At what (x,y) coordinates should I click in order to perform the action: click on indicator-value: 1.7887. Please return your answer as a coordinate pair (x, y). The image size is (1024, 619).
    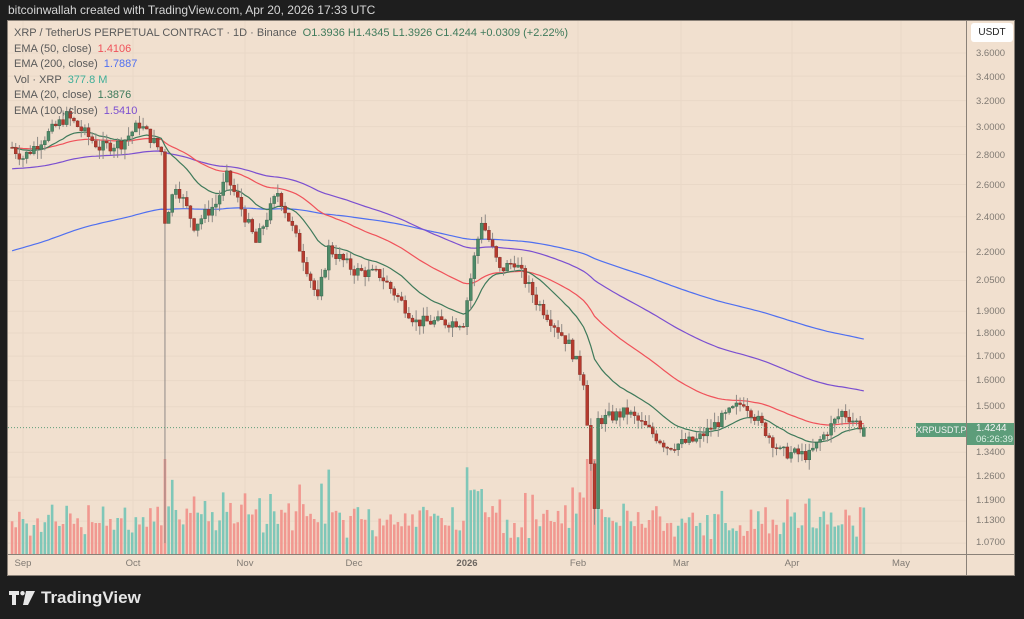
    Looking at the image, I should click on (120, 64).